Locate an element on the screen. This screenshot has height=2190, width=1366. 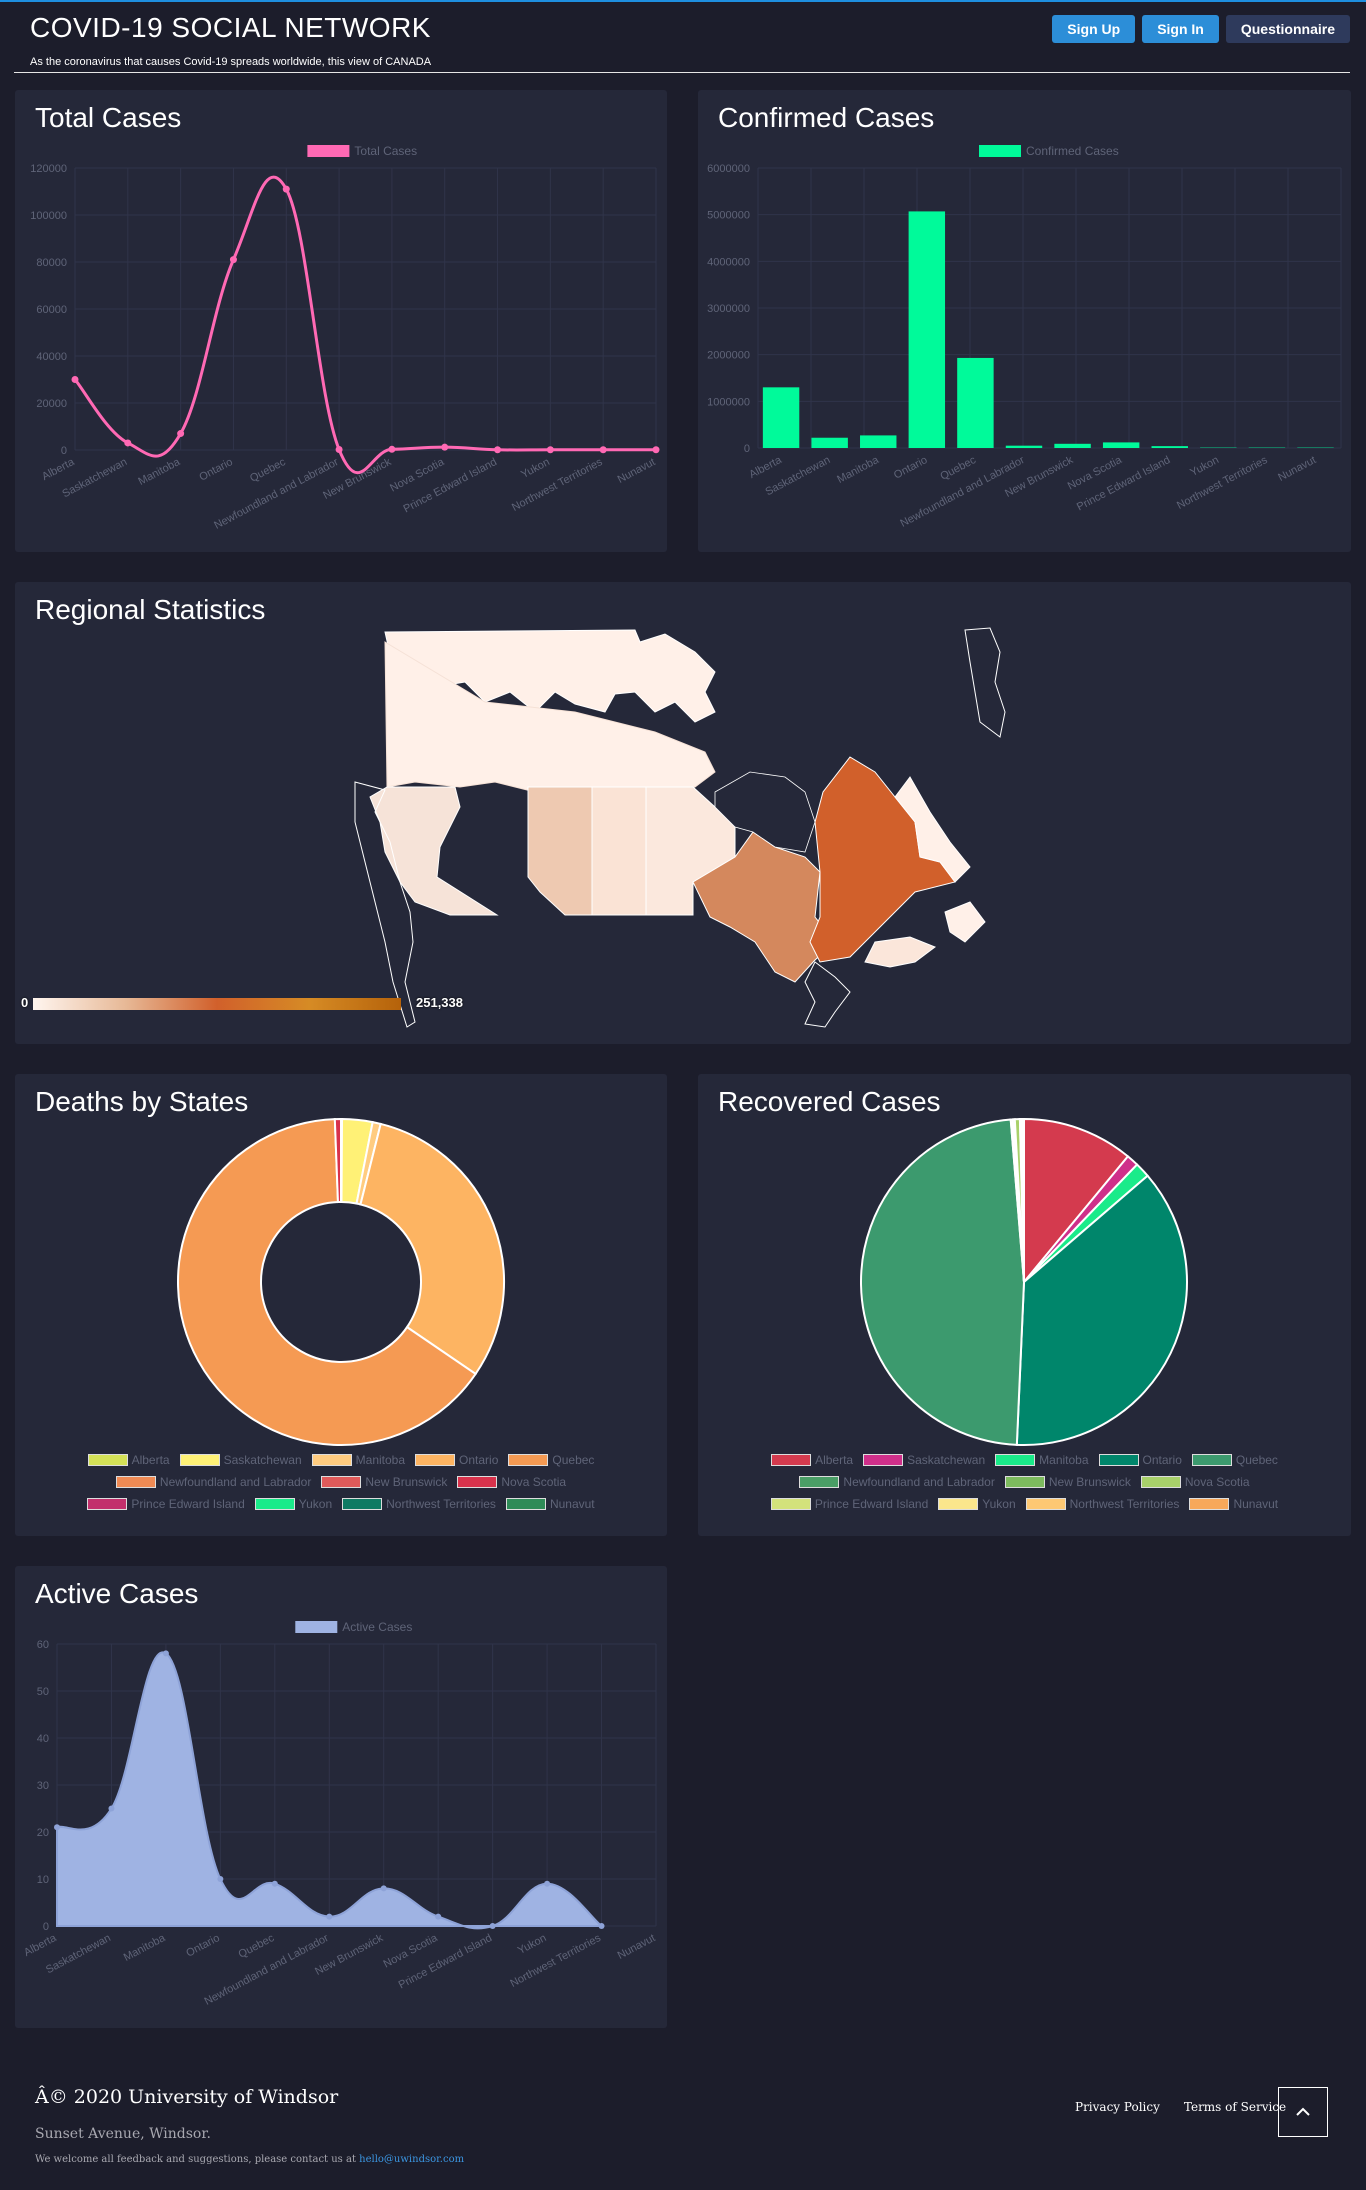
x-tick-label: Alberta is located at coordinates (765, 467).